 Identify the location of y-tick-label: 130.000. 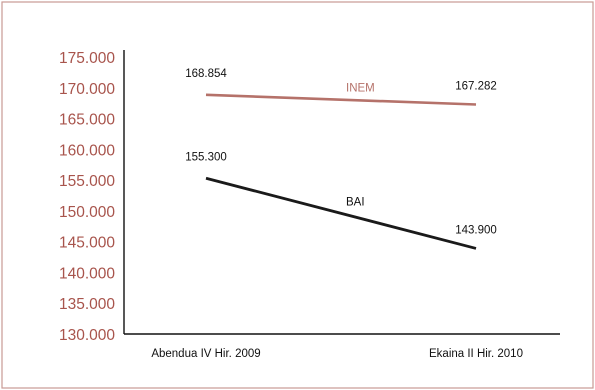
(87, 335).